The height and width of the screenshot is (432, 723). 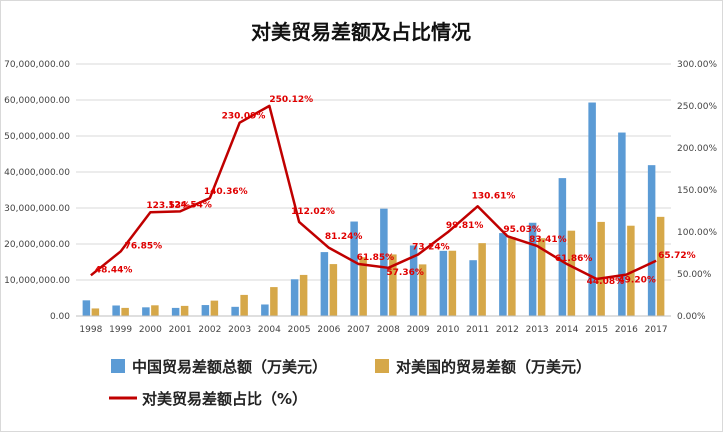 I want to click on y-right-tick-label: 150.00%, so click(x=697, y=191).